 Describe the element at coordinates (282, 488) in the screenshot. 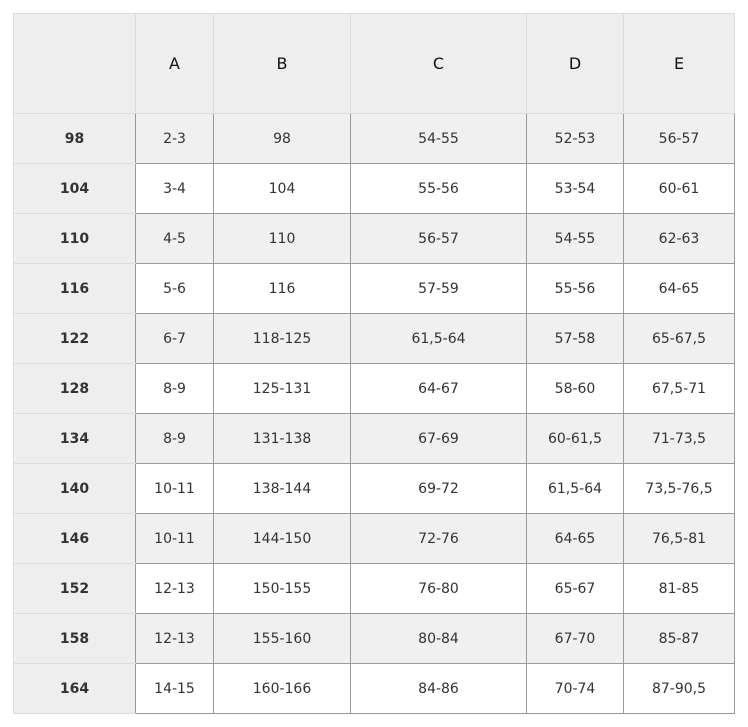

I see `table-cell: 138-144` at that location.